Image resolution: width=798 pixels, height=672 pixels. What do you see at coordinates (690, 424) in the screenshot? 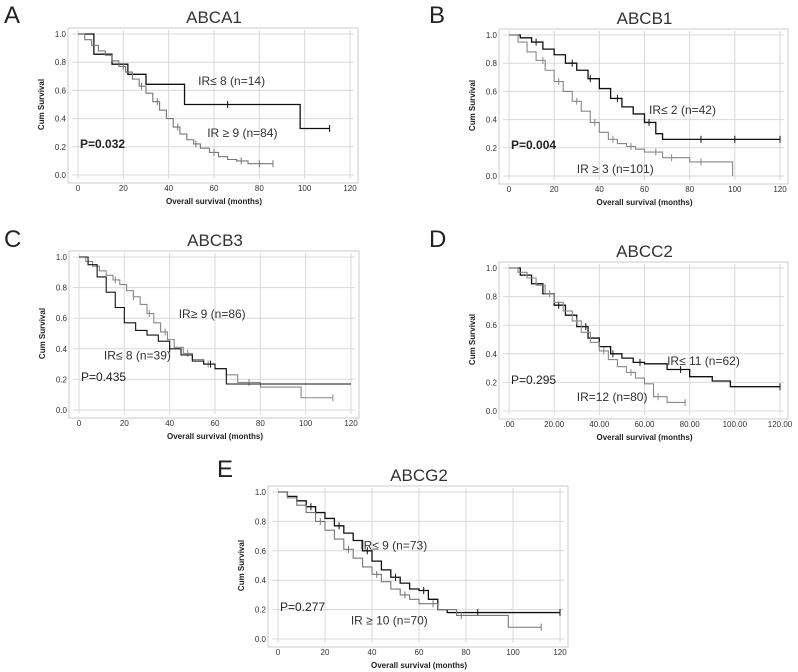
I see `x-tick-label: 80.00` at bounding box center [690, 424].